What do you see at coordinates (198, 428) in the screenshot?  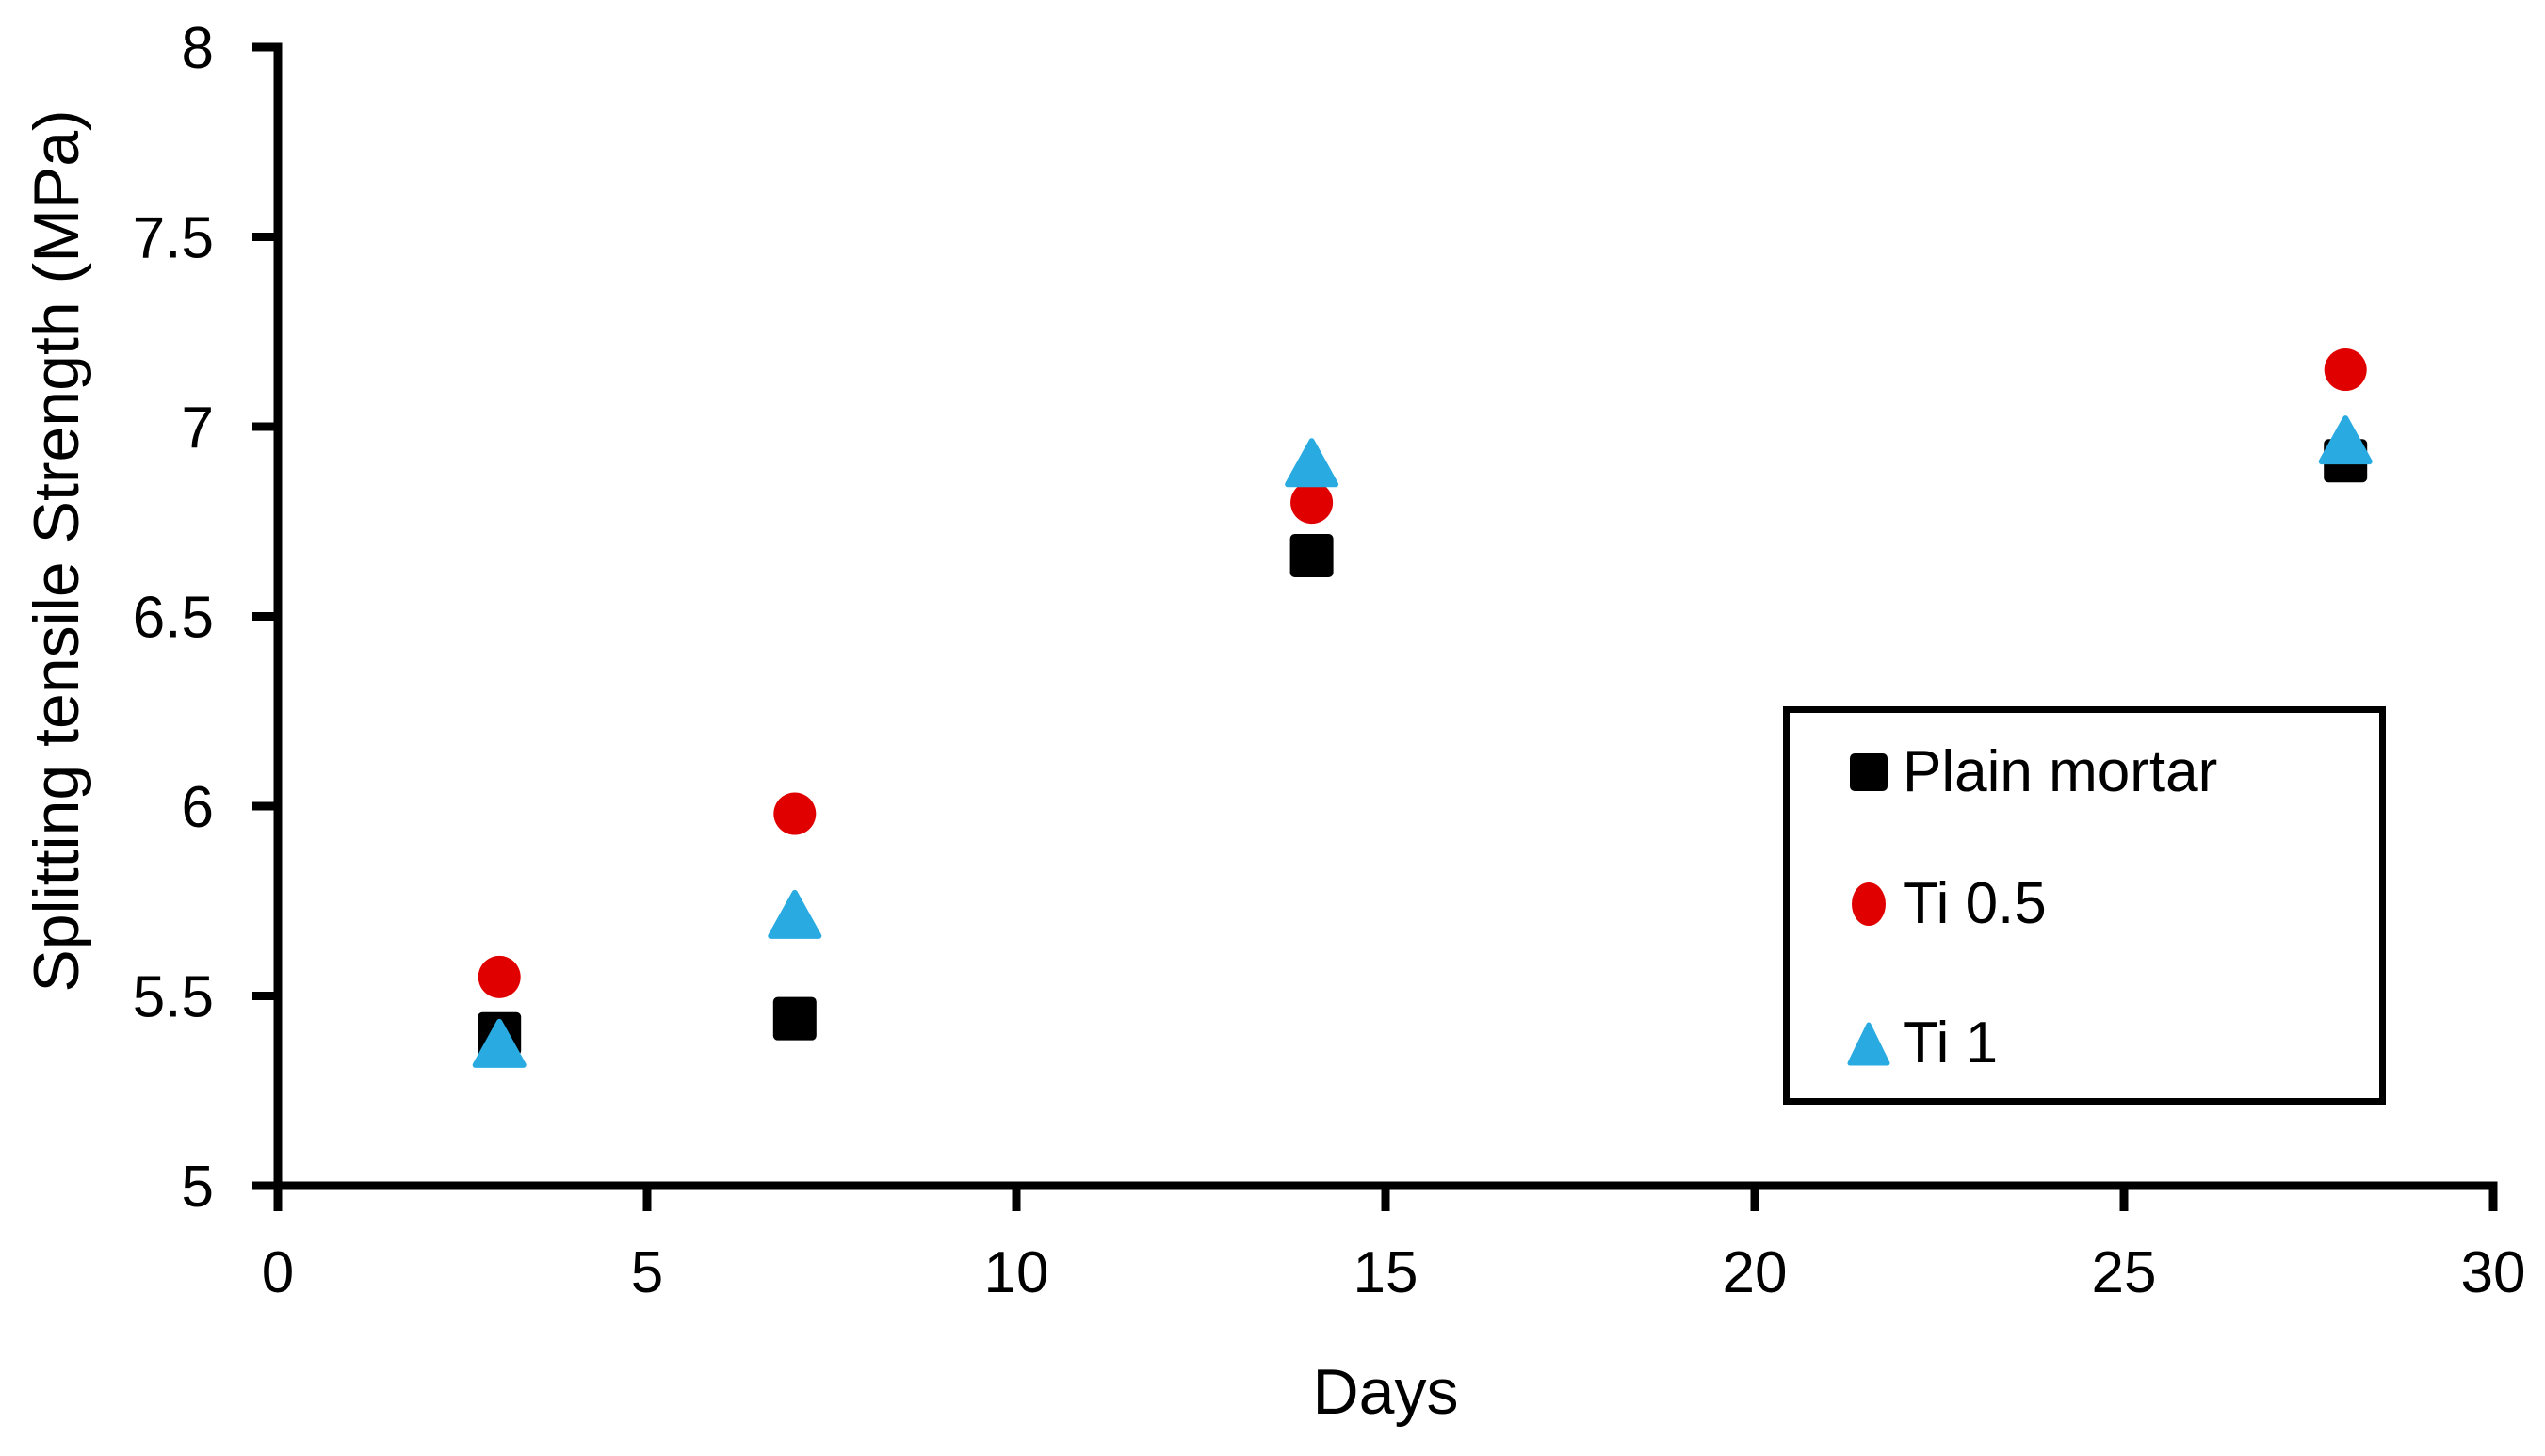 I see `y-tick-label: 7` at bounding box center [198, 428].